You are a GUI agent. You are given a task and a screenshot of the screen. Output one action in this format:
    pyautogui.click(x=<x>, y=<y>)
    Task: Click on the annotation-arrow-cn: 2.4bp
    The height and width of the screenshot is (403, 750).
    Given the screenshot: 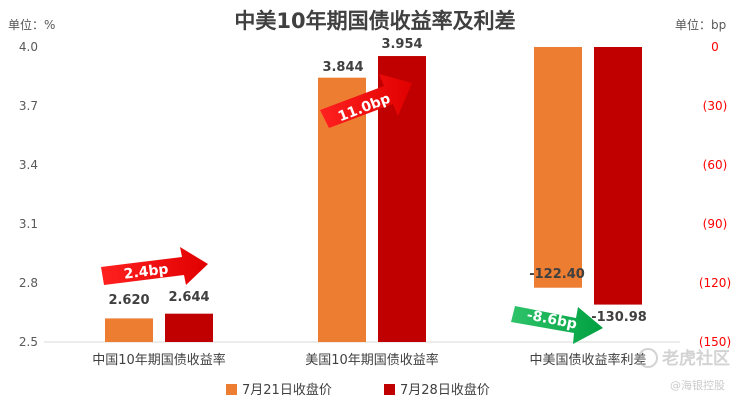 What is the action you would take?
    pyautogui.click(x=154, y=266)
    